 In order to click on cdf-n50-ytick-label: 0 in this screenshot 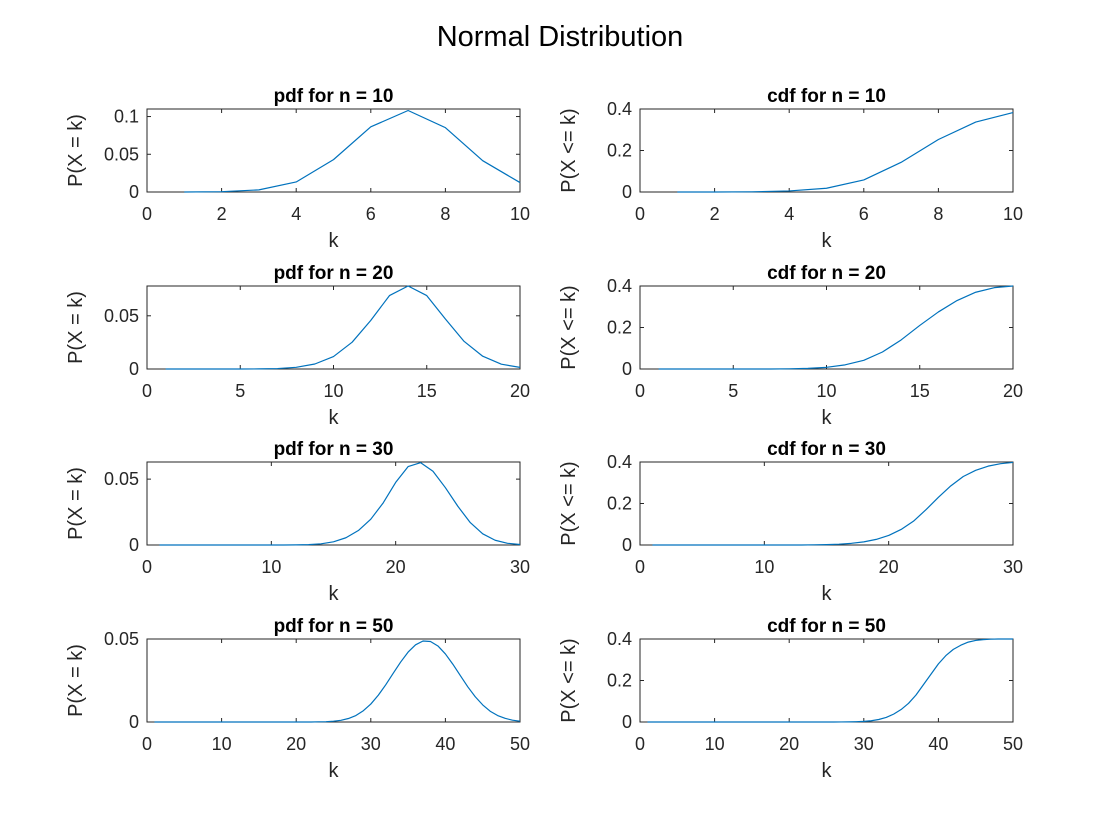, I will do `click(627, 722)`.